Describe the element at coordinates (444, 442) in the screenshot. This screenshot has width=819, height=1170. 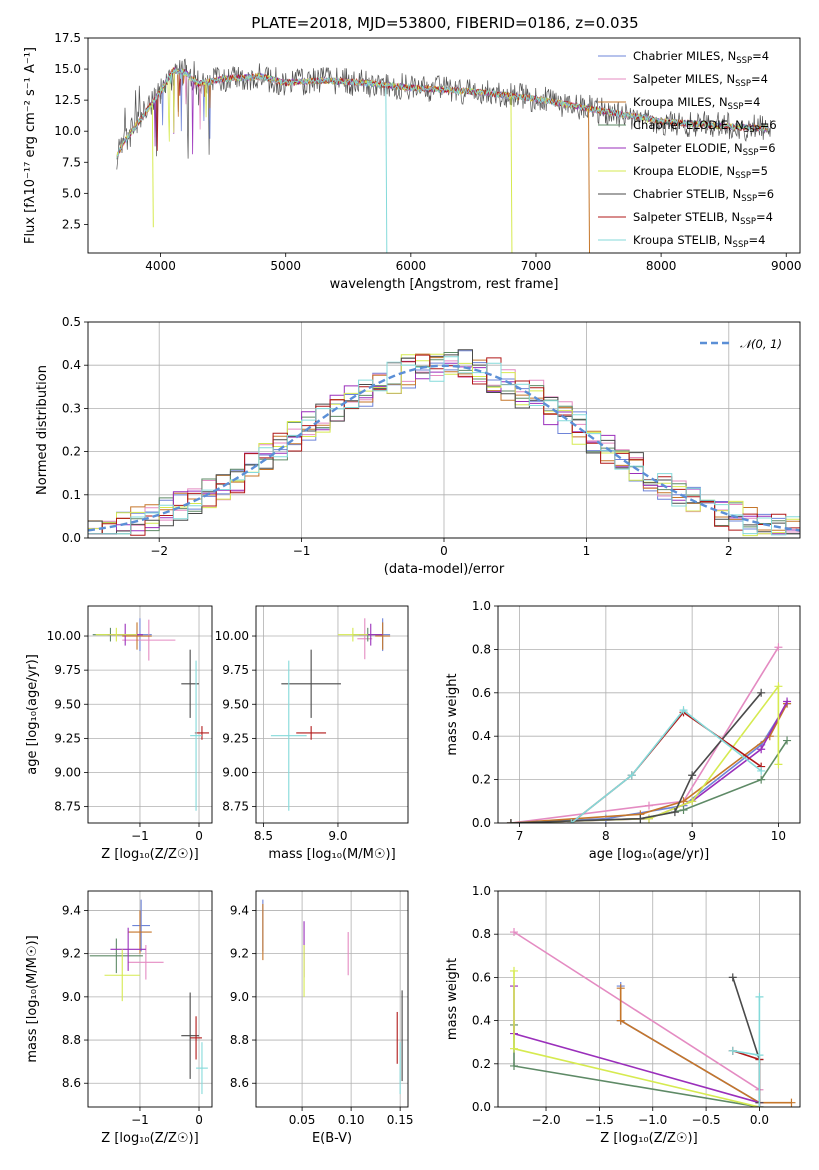
I see `histogram-step-chabrier-stelib` at that location.